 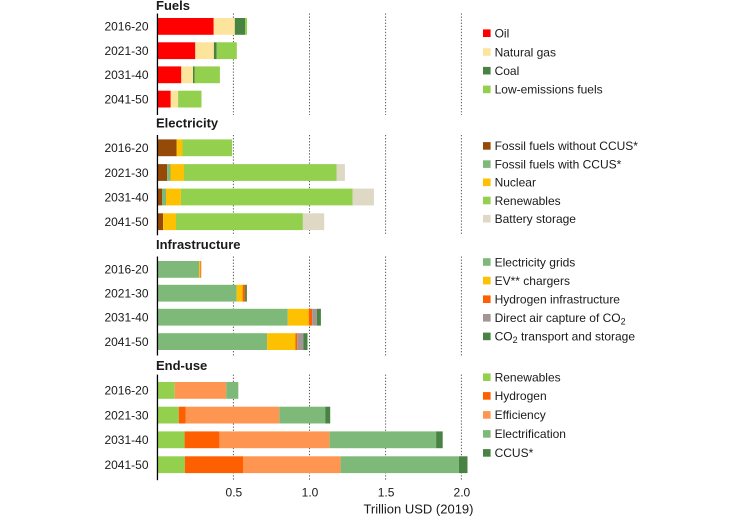 I want to click on svg-text: 0.5, so click(x=234, y=493).